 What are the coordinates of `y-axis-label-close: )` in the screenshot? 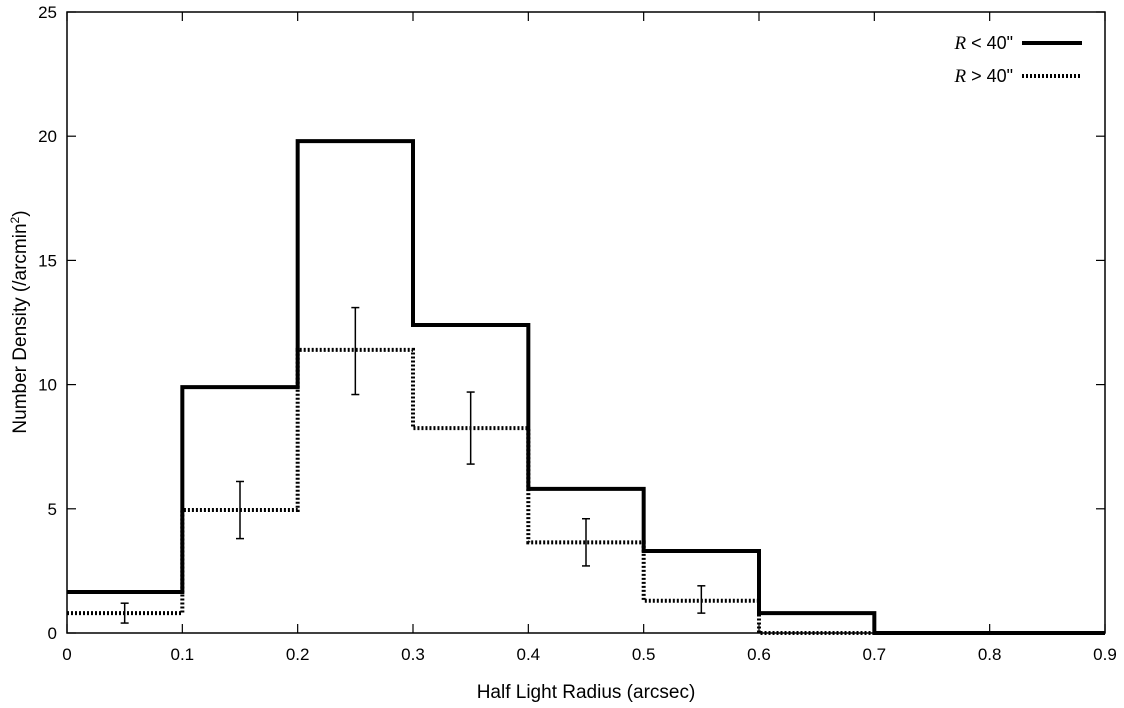 It's located at (20, 213).